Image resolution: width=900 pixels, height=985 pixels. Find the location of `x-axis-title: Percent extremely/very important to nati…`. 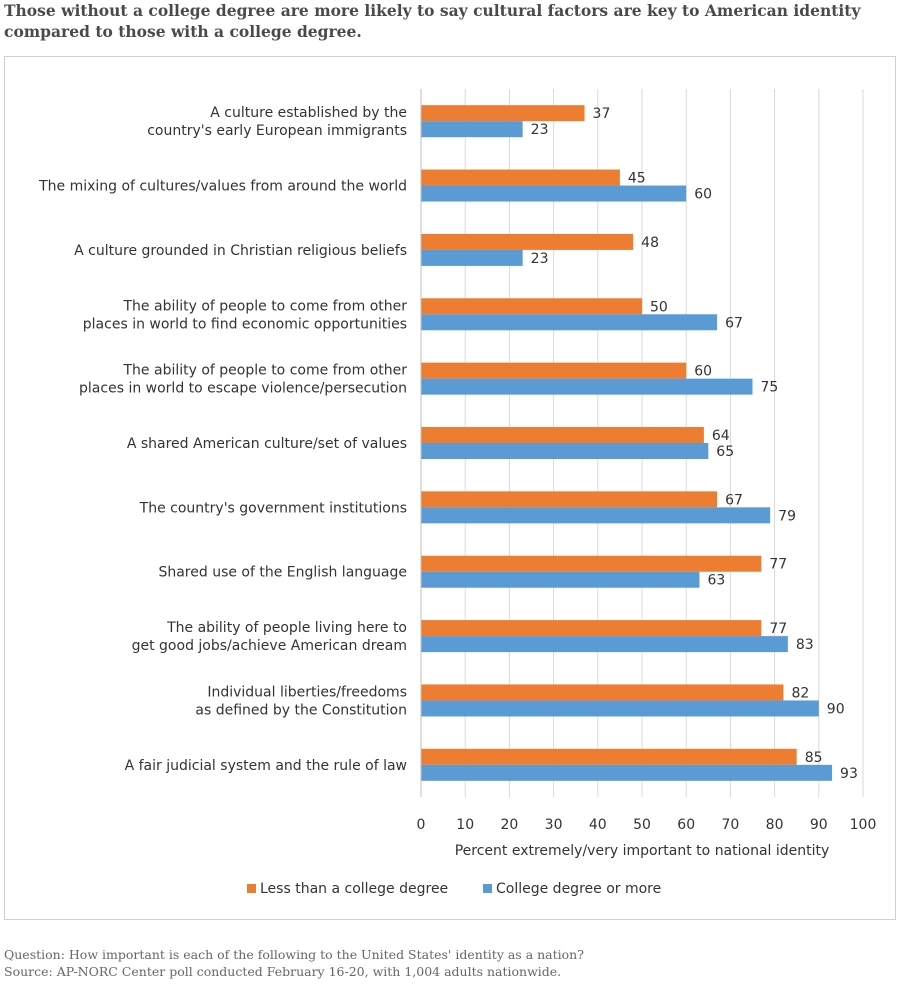

x-axis-title: Percent extremely/very important to nati… is located at coordinates (642, 851).